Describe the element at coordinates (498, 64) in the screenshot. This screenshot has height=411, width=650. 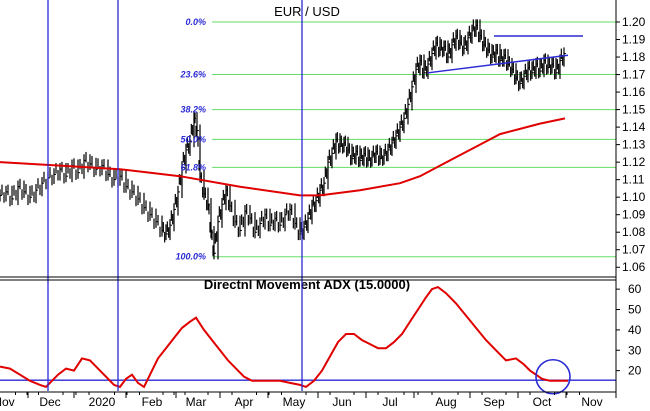
I see `trendline` at that location.